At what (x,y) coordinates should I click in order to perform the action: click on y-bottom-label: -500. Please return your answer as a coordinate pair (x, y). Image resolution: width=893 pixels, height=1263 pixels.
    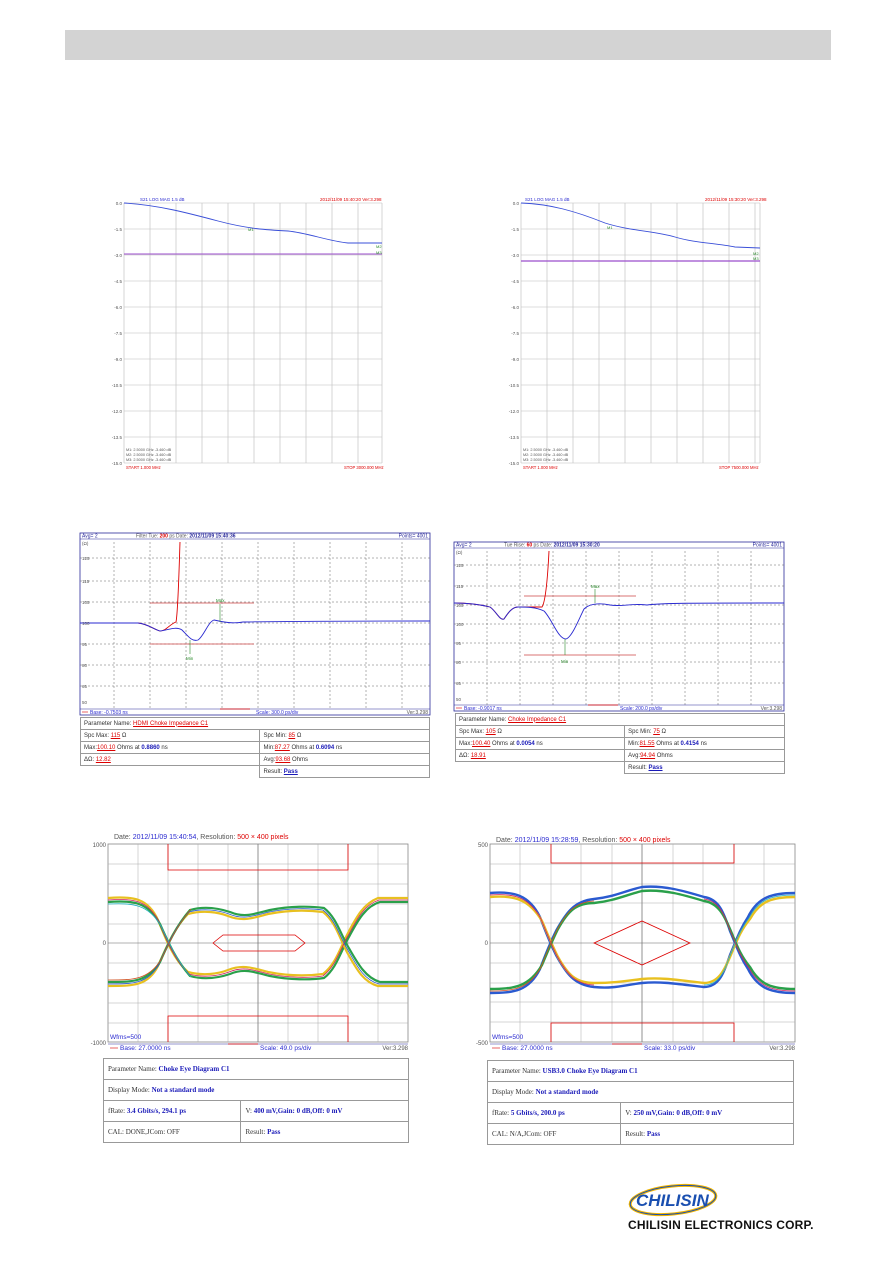
    Looking at the image, I should click on (482, 1044).